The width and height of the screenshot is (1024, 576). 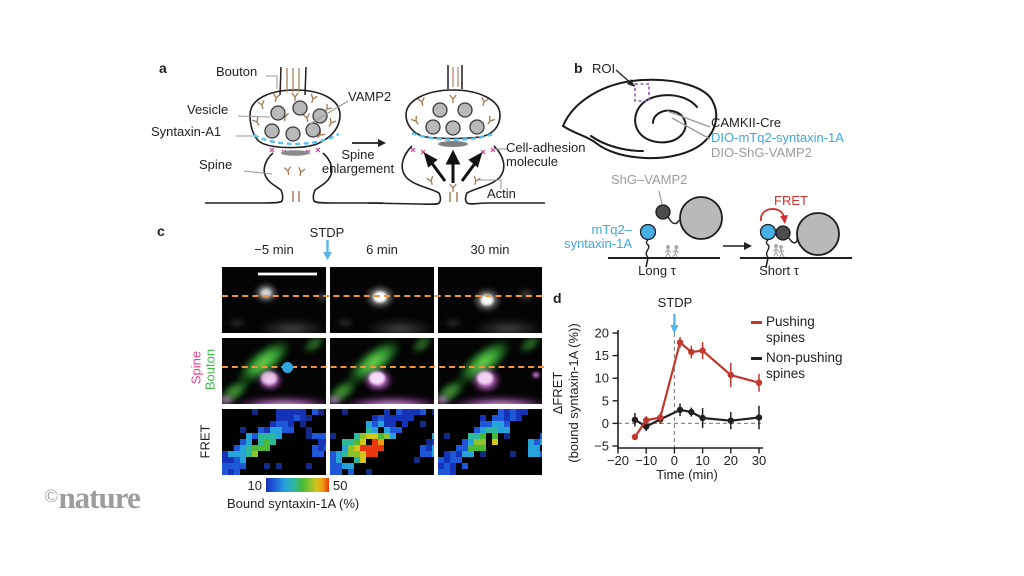 I want to click on transition-arrow-icon, so click(x=737, y=246).